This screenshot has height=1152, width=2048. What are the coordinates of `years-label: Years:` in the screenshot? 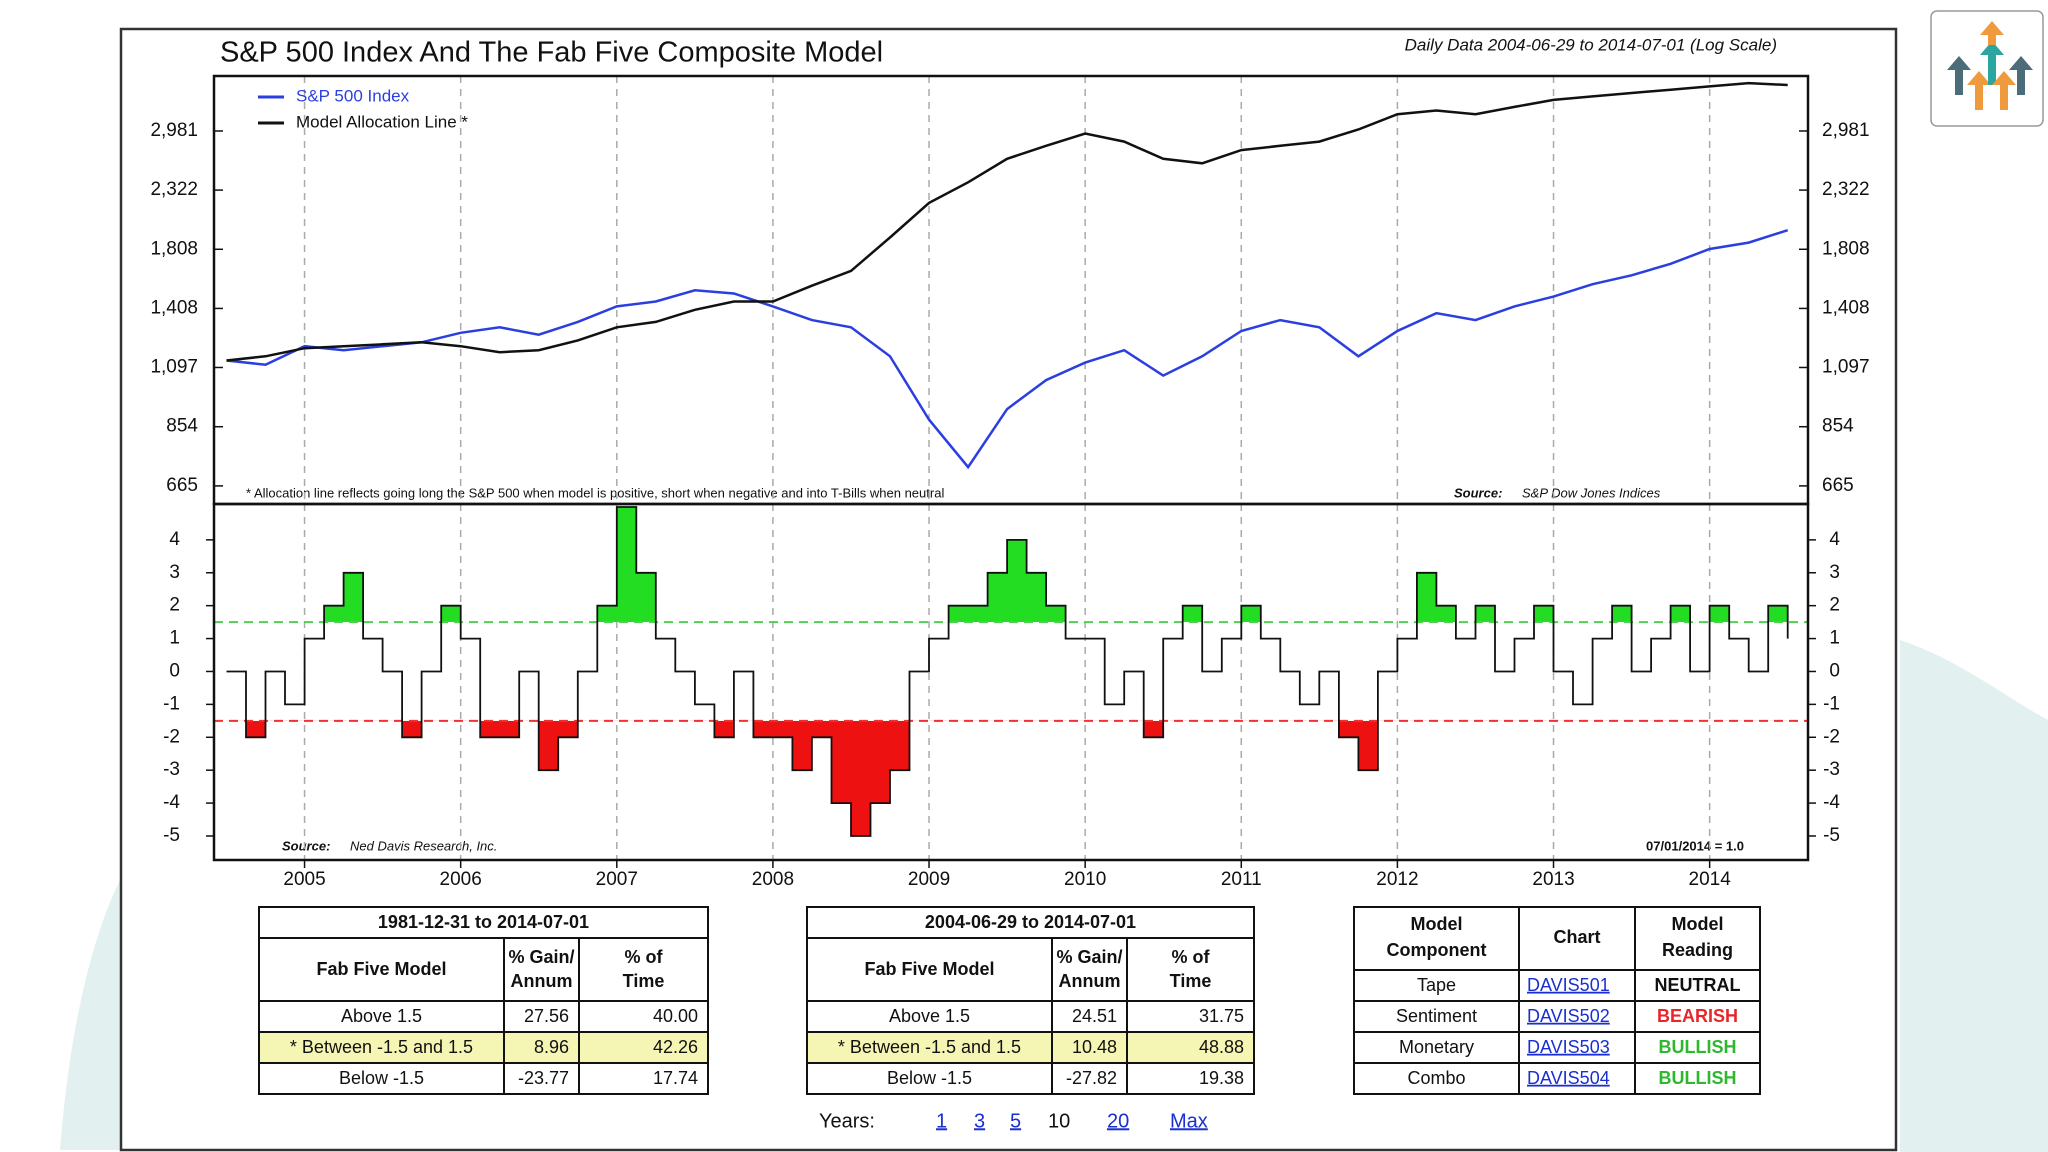 It's located at (847, 1121).